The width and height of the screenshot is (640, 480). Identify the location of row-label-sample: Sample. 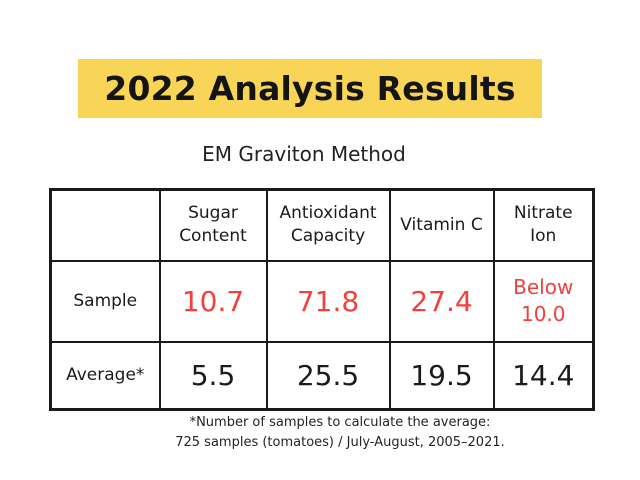
(105, 301).